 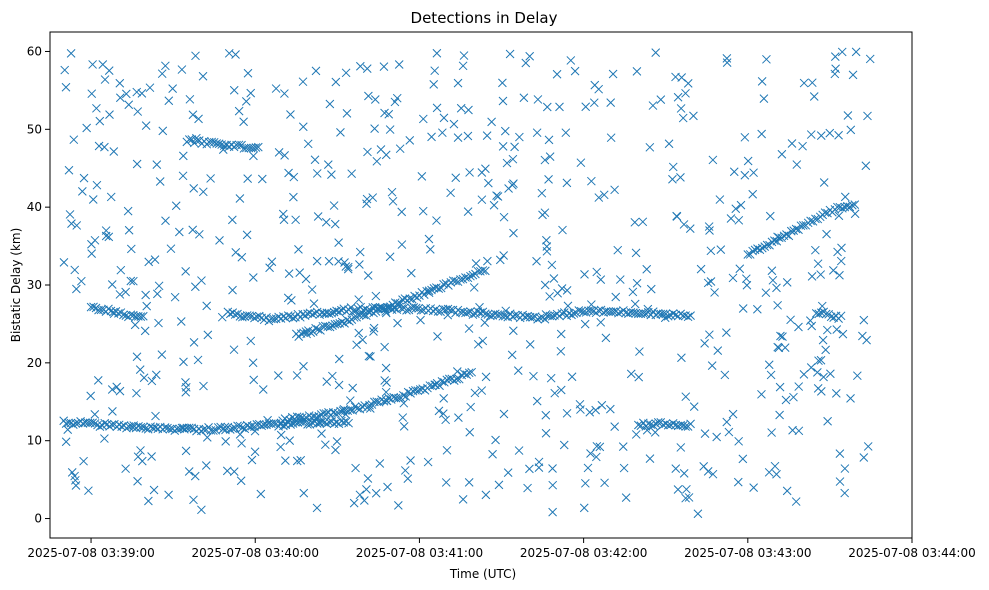 I want to click on x-tick-label-3: 2025-07-08 03:42:00, so click(x=583, y=553).